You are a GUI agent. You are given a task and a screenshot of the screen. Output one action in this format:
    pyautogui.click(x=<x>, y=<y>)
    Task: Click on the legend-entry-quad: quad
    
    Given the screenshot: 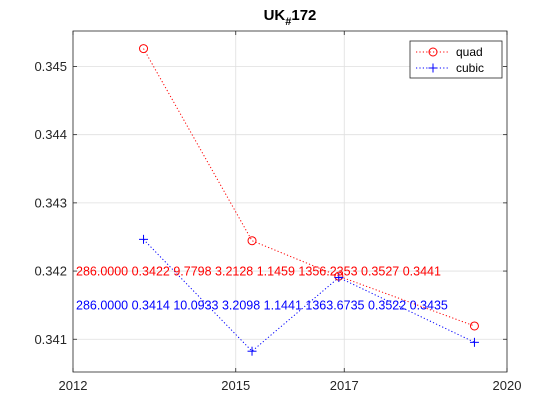 What is the action you would take?
    pyautogui.click(x=449, y=52)
    